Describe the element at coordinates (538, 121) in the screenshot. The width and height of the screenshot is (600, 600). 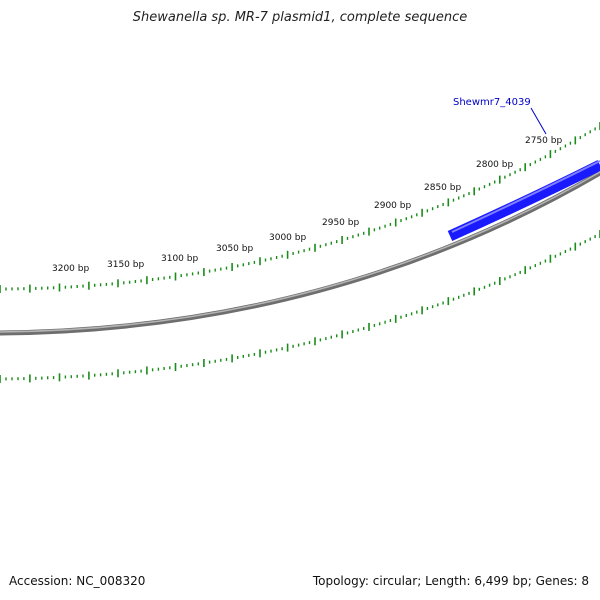
I see `gene-label-leader` at that location.